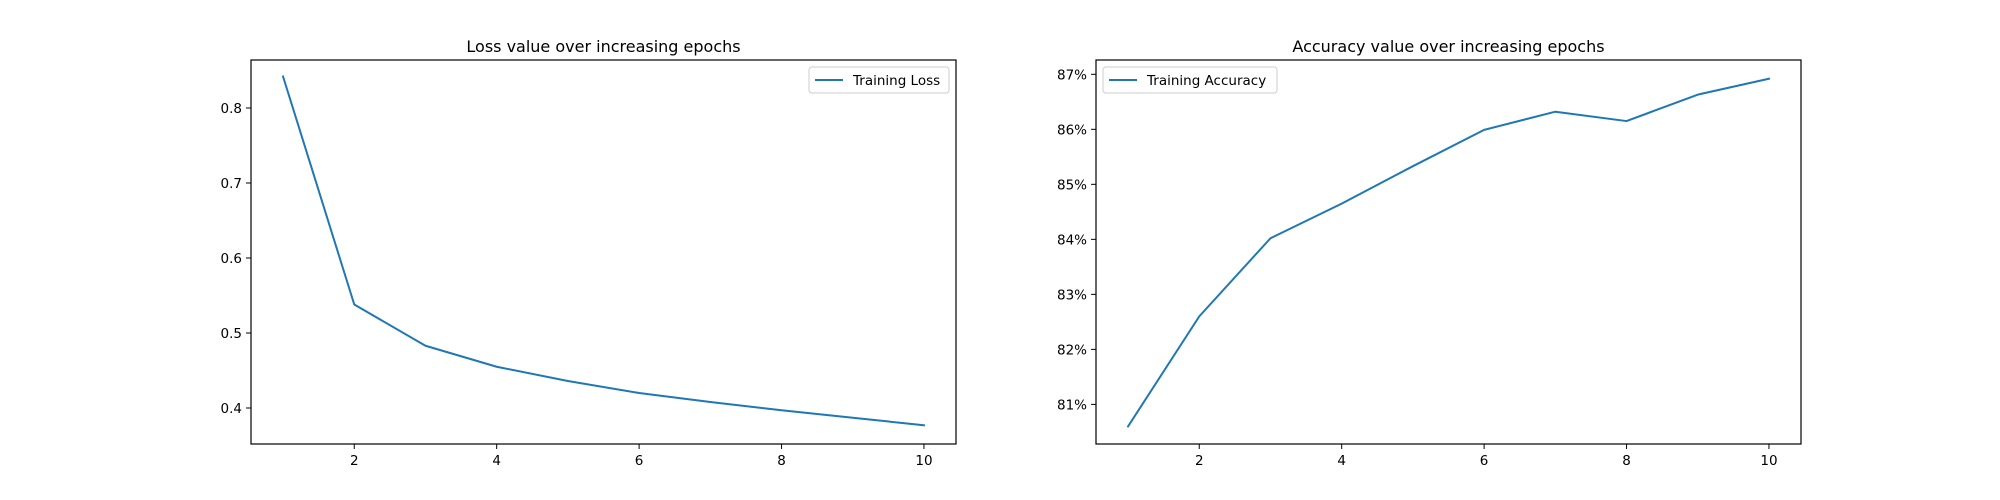  Describe the element at coordinates (231, 334) in the screenshot. I see `y-tick-label: 0.5` at that location.